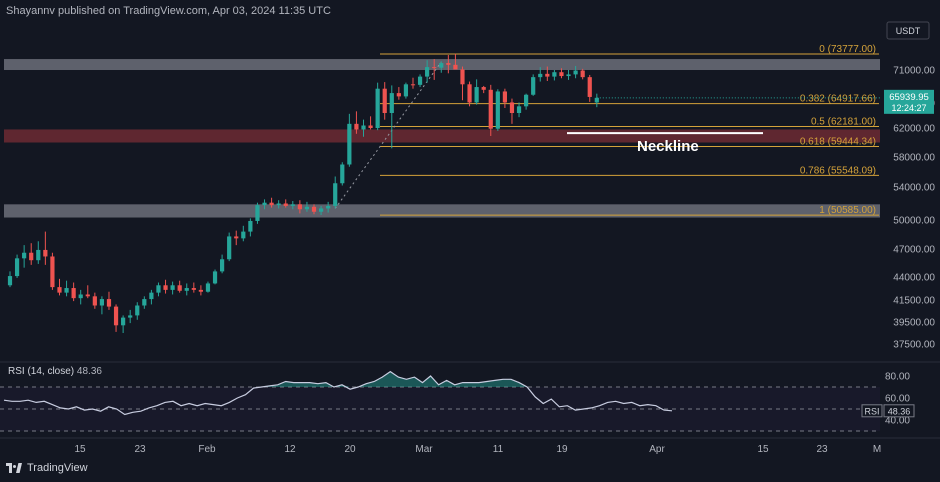 The height and width of the screenshot is (482, 940). Describe the element at coordinates (914, 158) in the screenshot. I see `price-tick-label: 58000.00` at that location.